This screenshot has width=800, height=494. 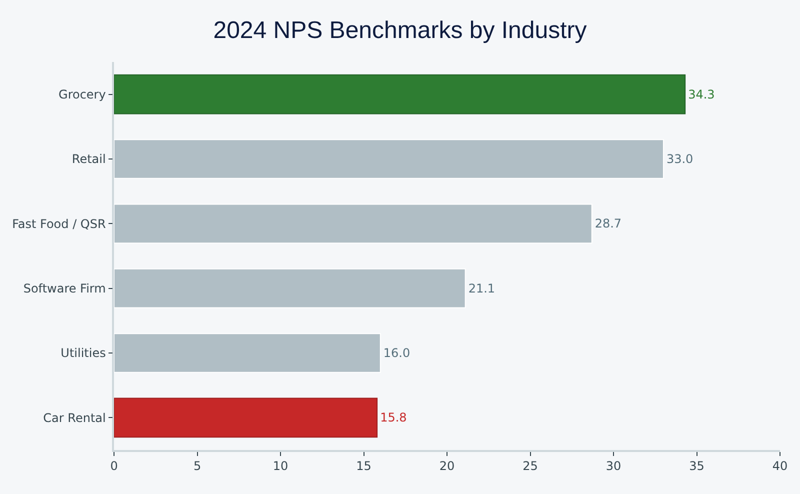 I want to click on x-tick-label: 25, so click(x=530, y=466).